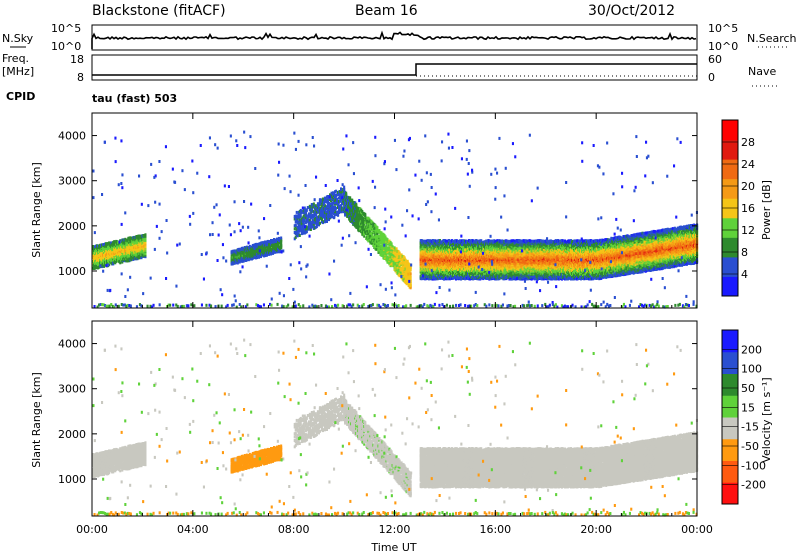 The image size is (800, 554). I want to click on sky-right-tick-bottom: 10^0, so click(723, 46).